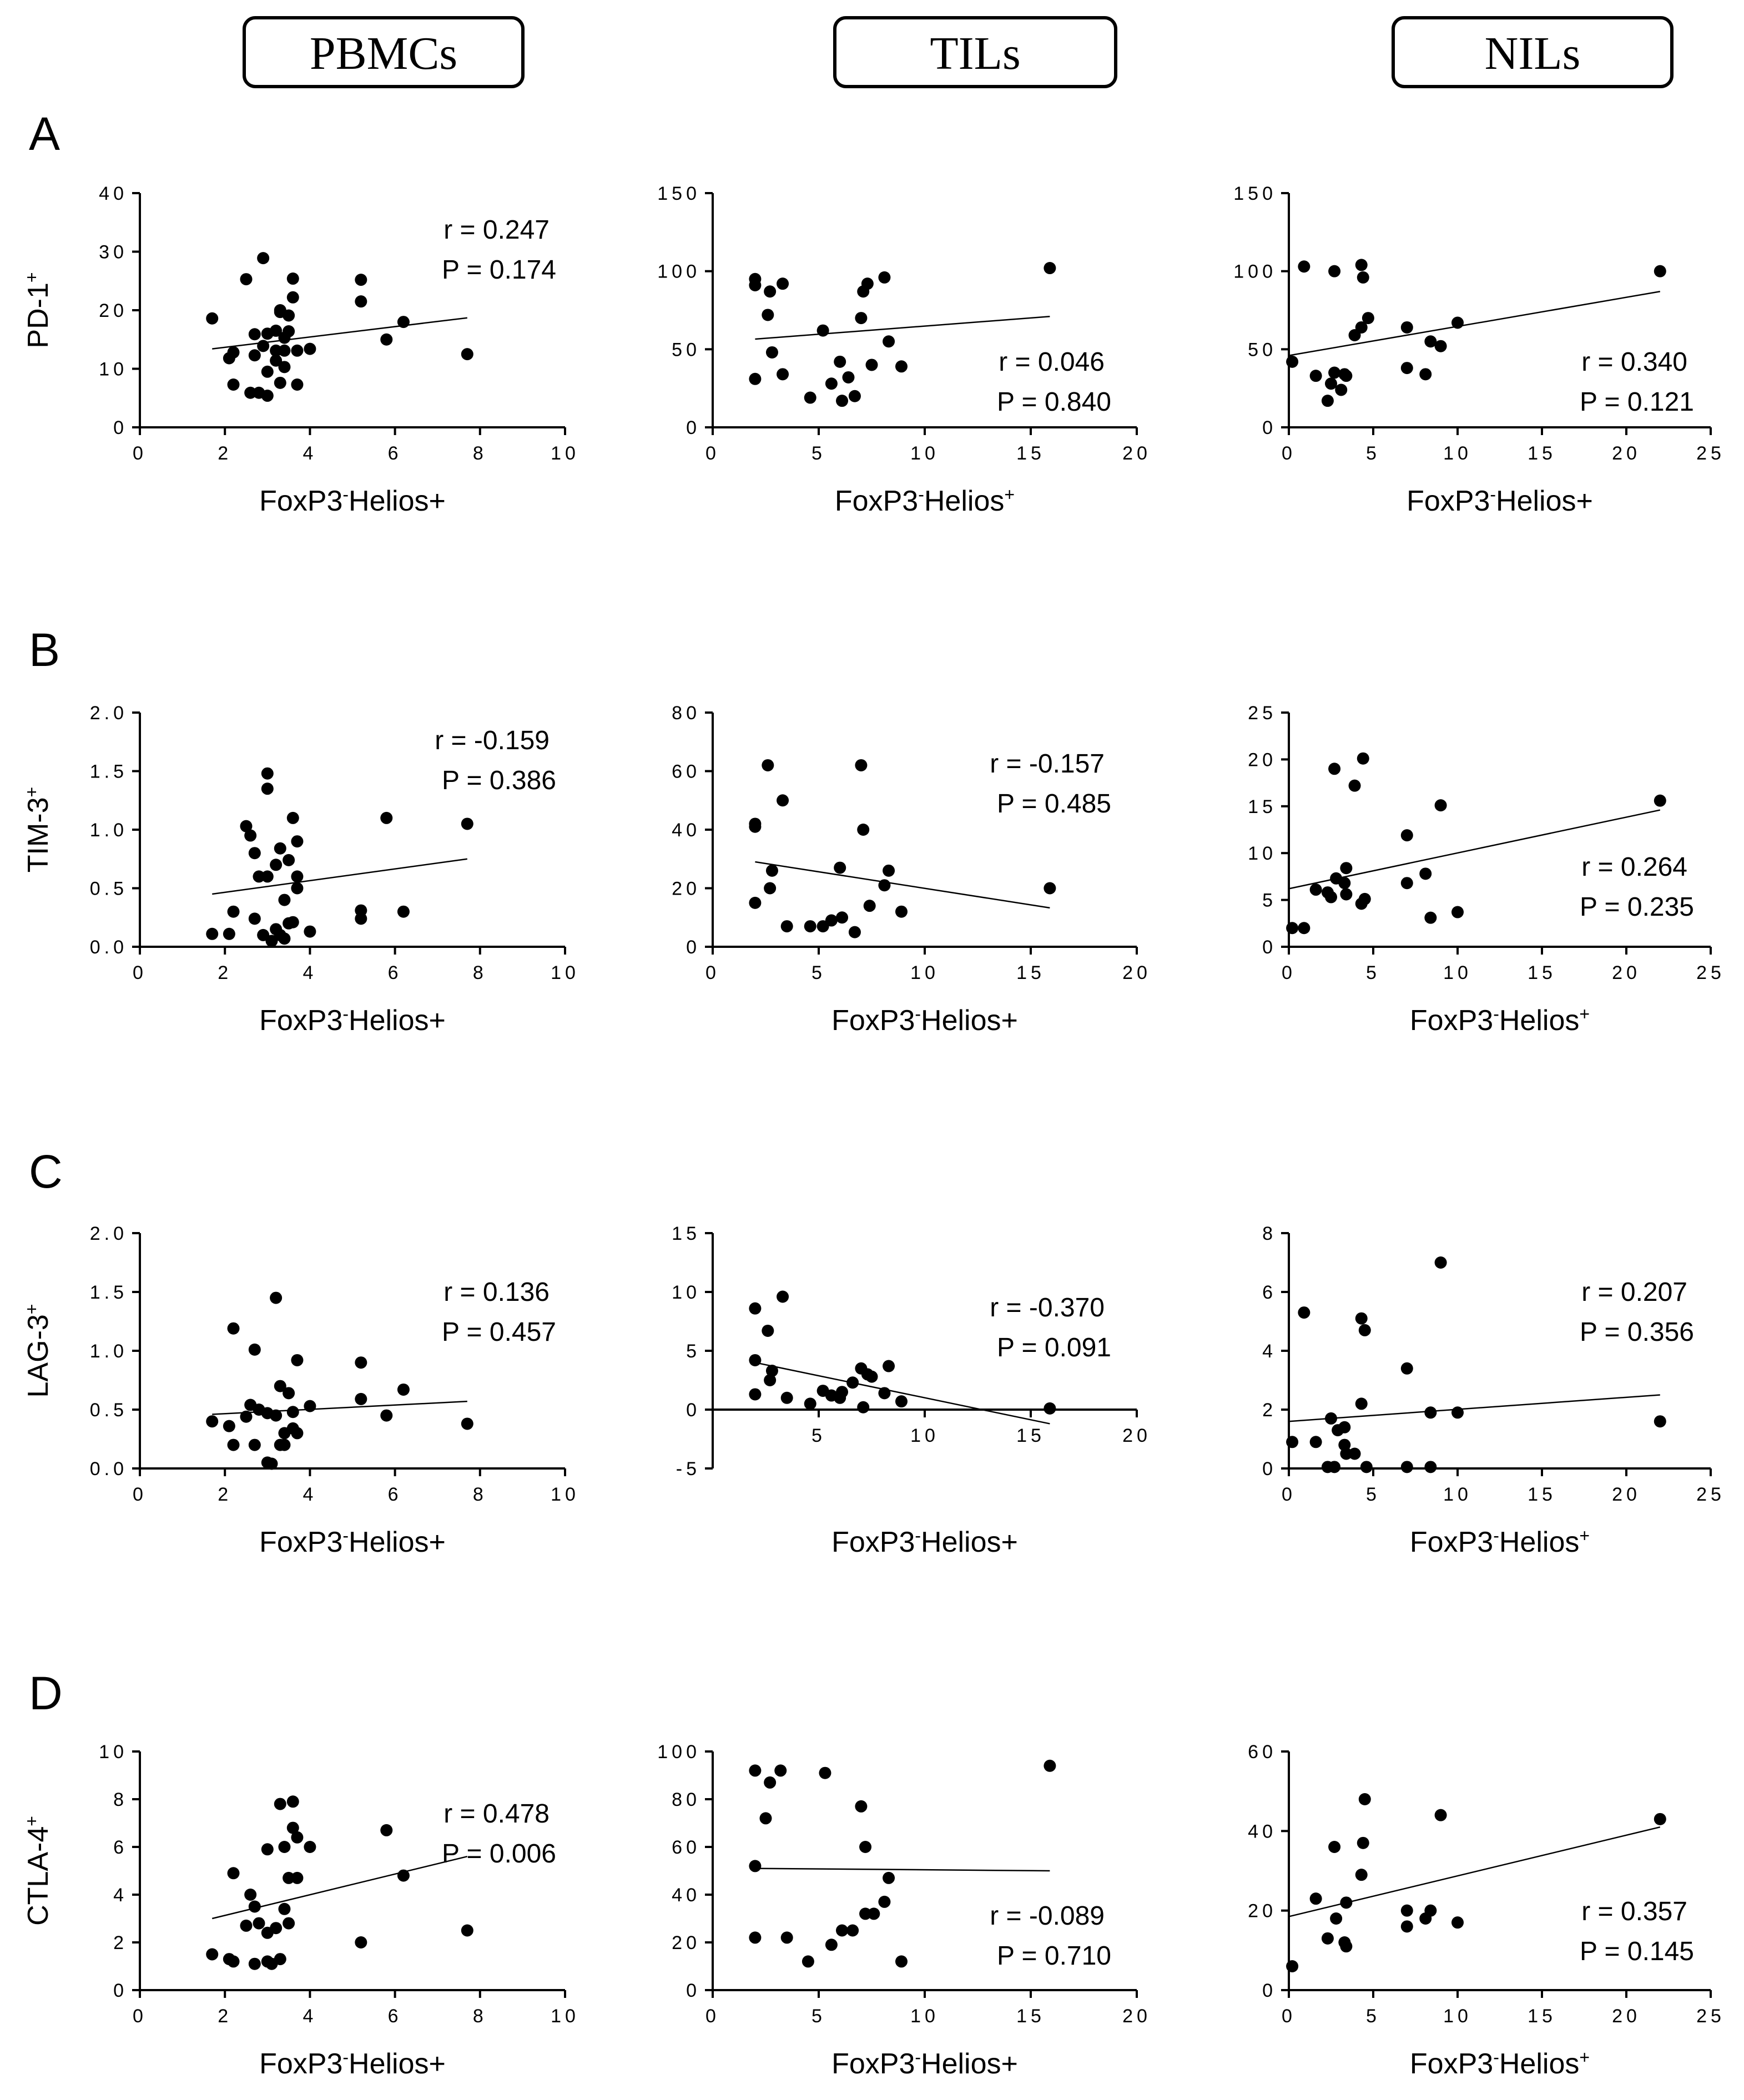 The height and width of the screenshot is (2100, 1744). What do you see at coordinates (109, 1351) in the screenshot?
I see `y-tick-label: 1.0` at bounding box center [109, 1351].